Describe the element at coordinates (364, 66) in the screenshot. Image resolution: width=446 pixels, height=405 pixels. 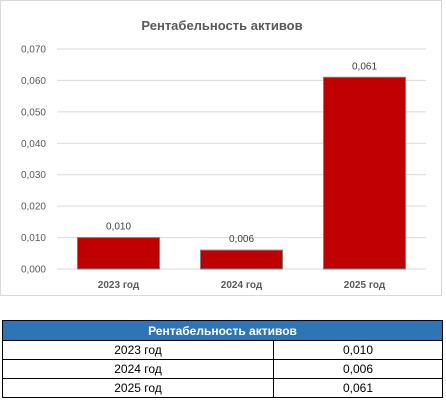
I see `data-label: 0,061` at that location.